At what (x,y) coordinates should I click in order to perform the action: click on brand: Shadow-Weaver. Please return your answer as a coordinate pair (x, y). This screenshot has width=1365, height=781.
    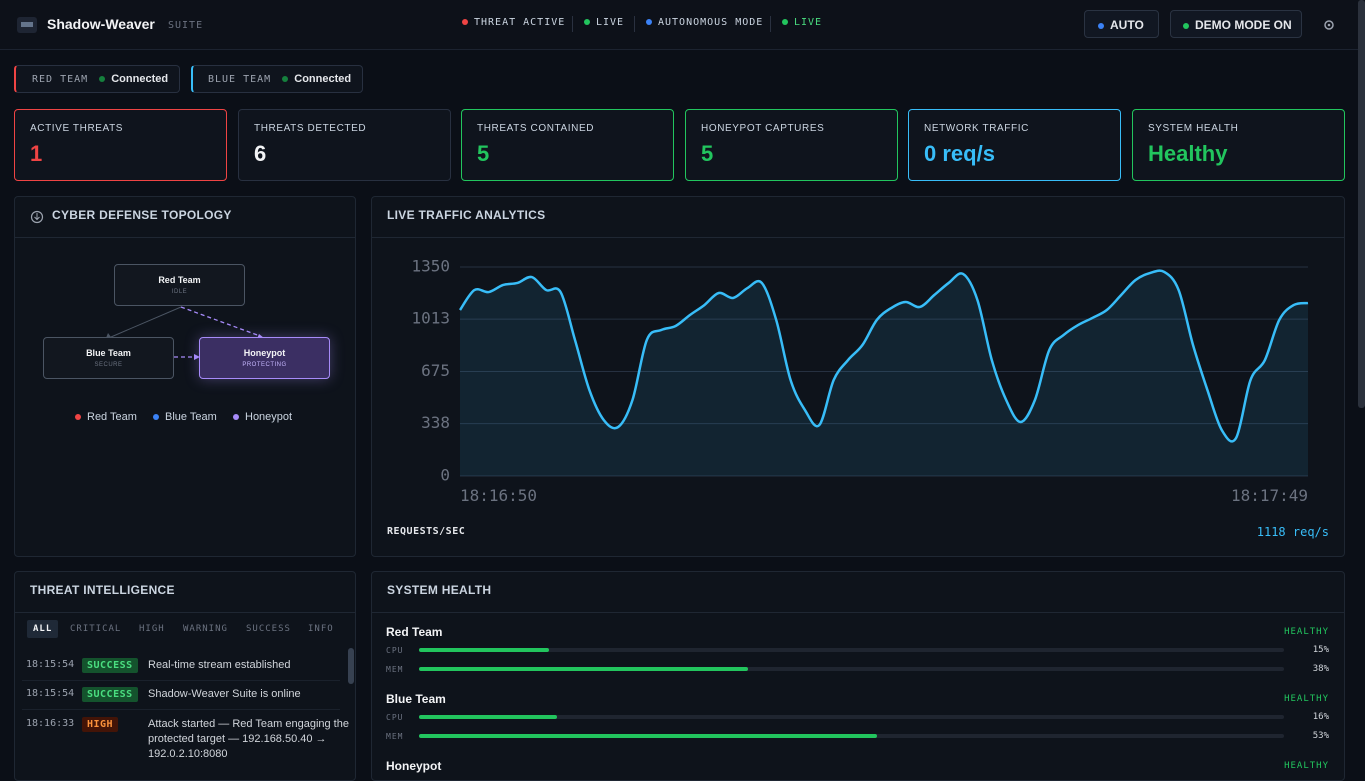
    Looking at the image, I should click on (101, 24).